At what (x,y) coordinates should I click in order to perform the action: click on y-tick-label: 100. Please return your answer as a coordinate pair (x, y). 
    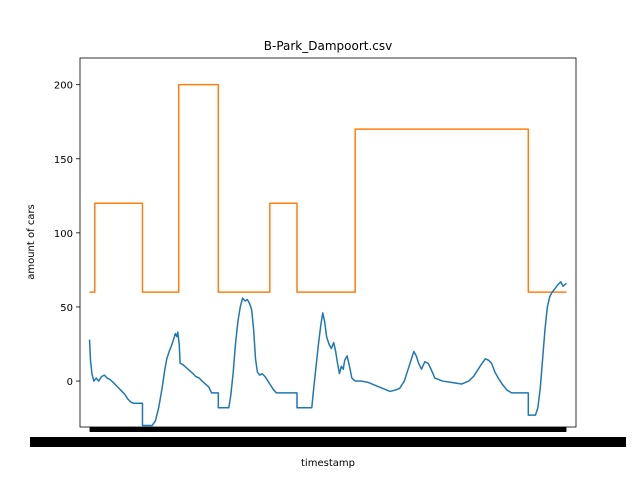
    Looking at the image, I should click on (63, 234).